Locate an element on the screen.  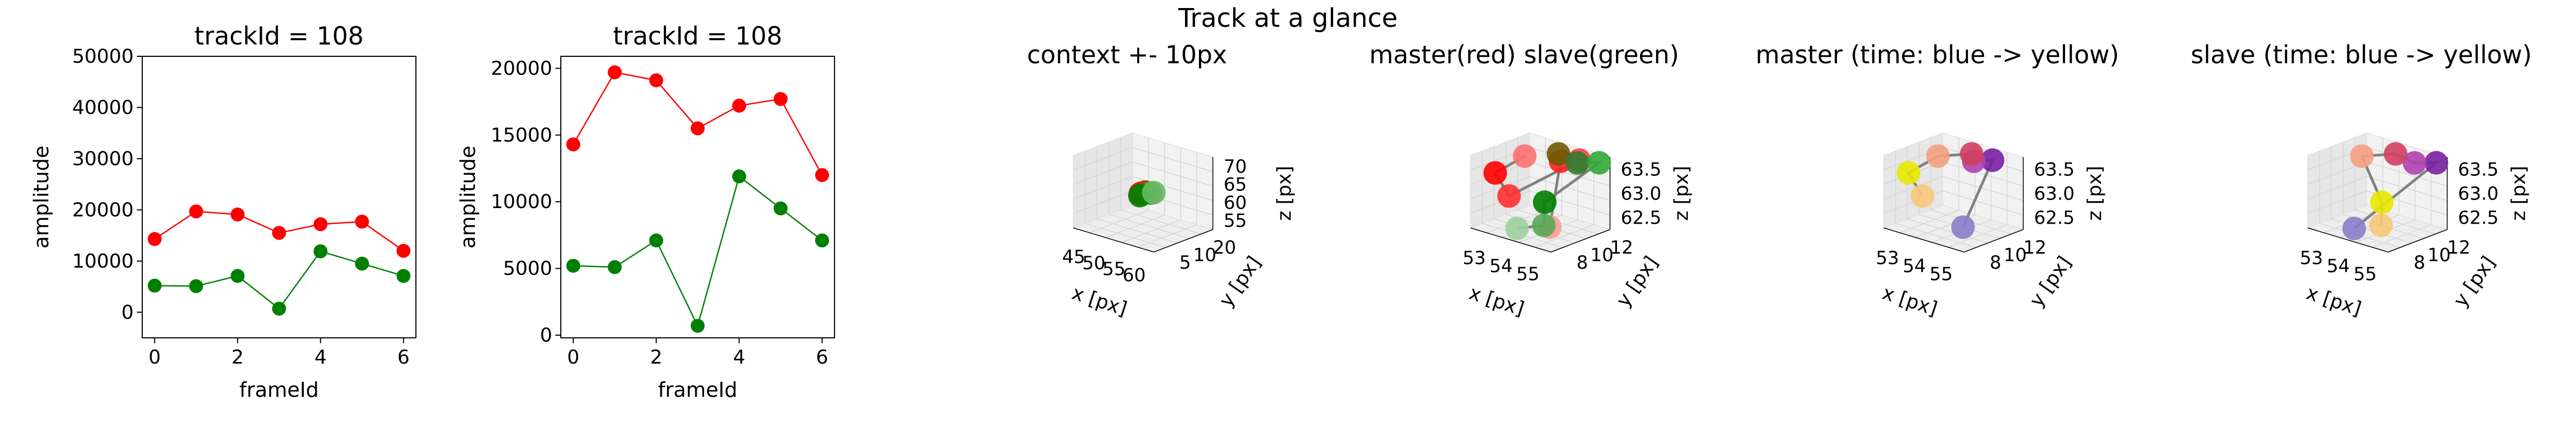
z-tick-label: 60 is located at coordinates (1235, 202).